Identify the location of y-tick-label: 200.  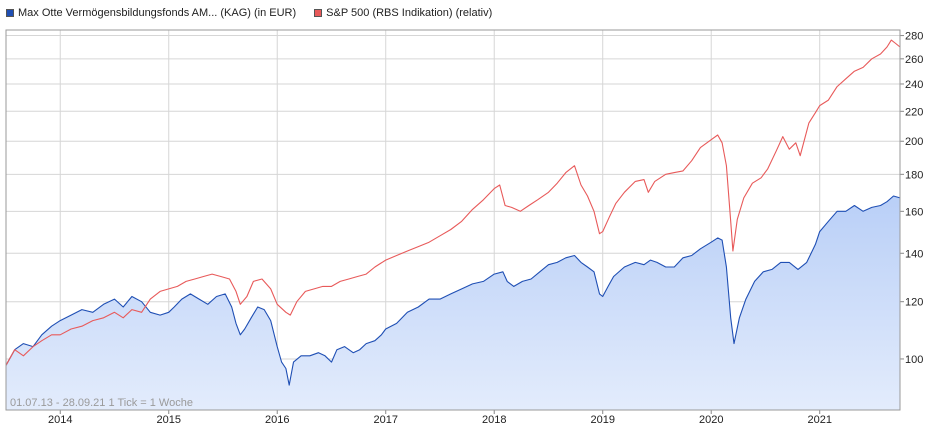
(914, 142).